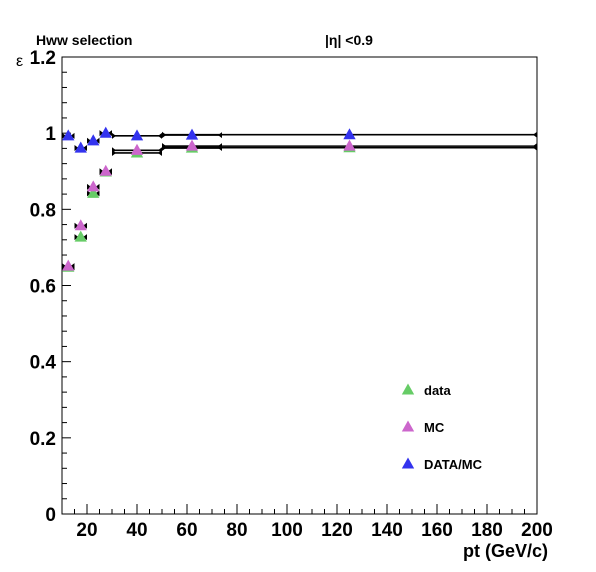 This screenshot has height=572, width=596. What do you see at coordinates (50, 134) in the screenshot?
I see `y-tick-label: 1` at bounding box center [50, 134].